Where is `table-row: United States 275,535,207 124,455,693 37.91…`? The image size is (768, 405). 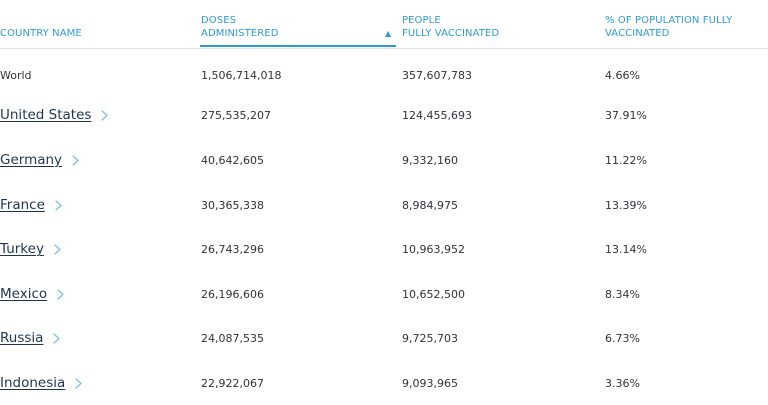
table-row: United States 275,535,207 124,455,693 37.91… is located at coordinates (384, 115).